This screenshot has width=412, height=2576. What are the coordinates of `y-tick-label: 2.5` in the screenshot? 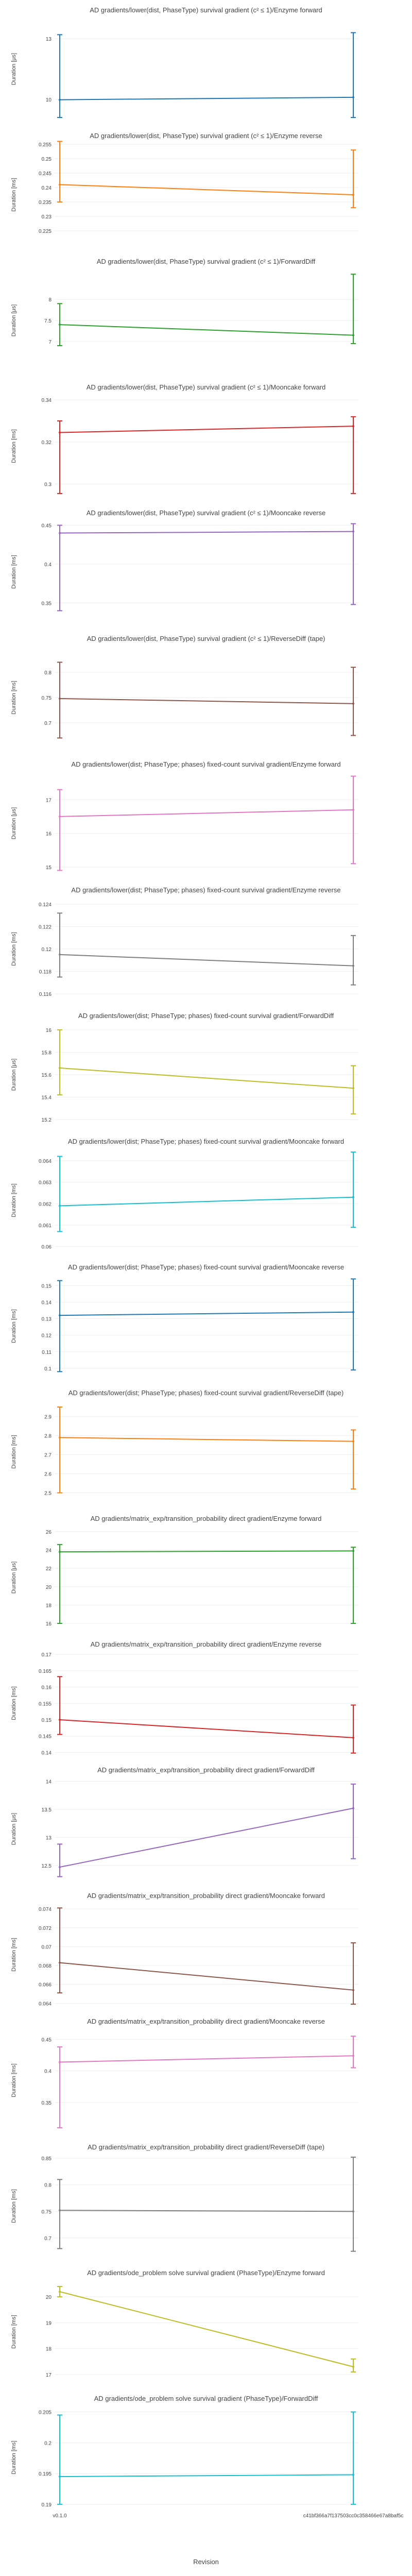 It's located at (48, 1494).